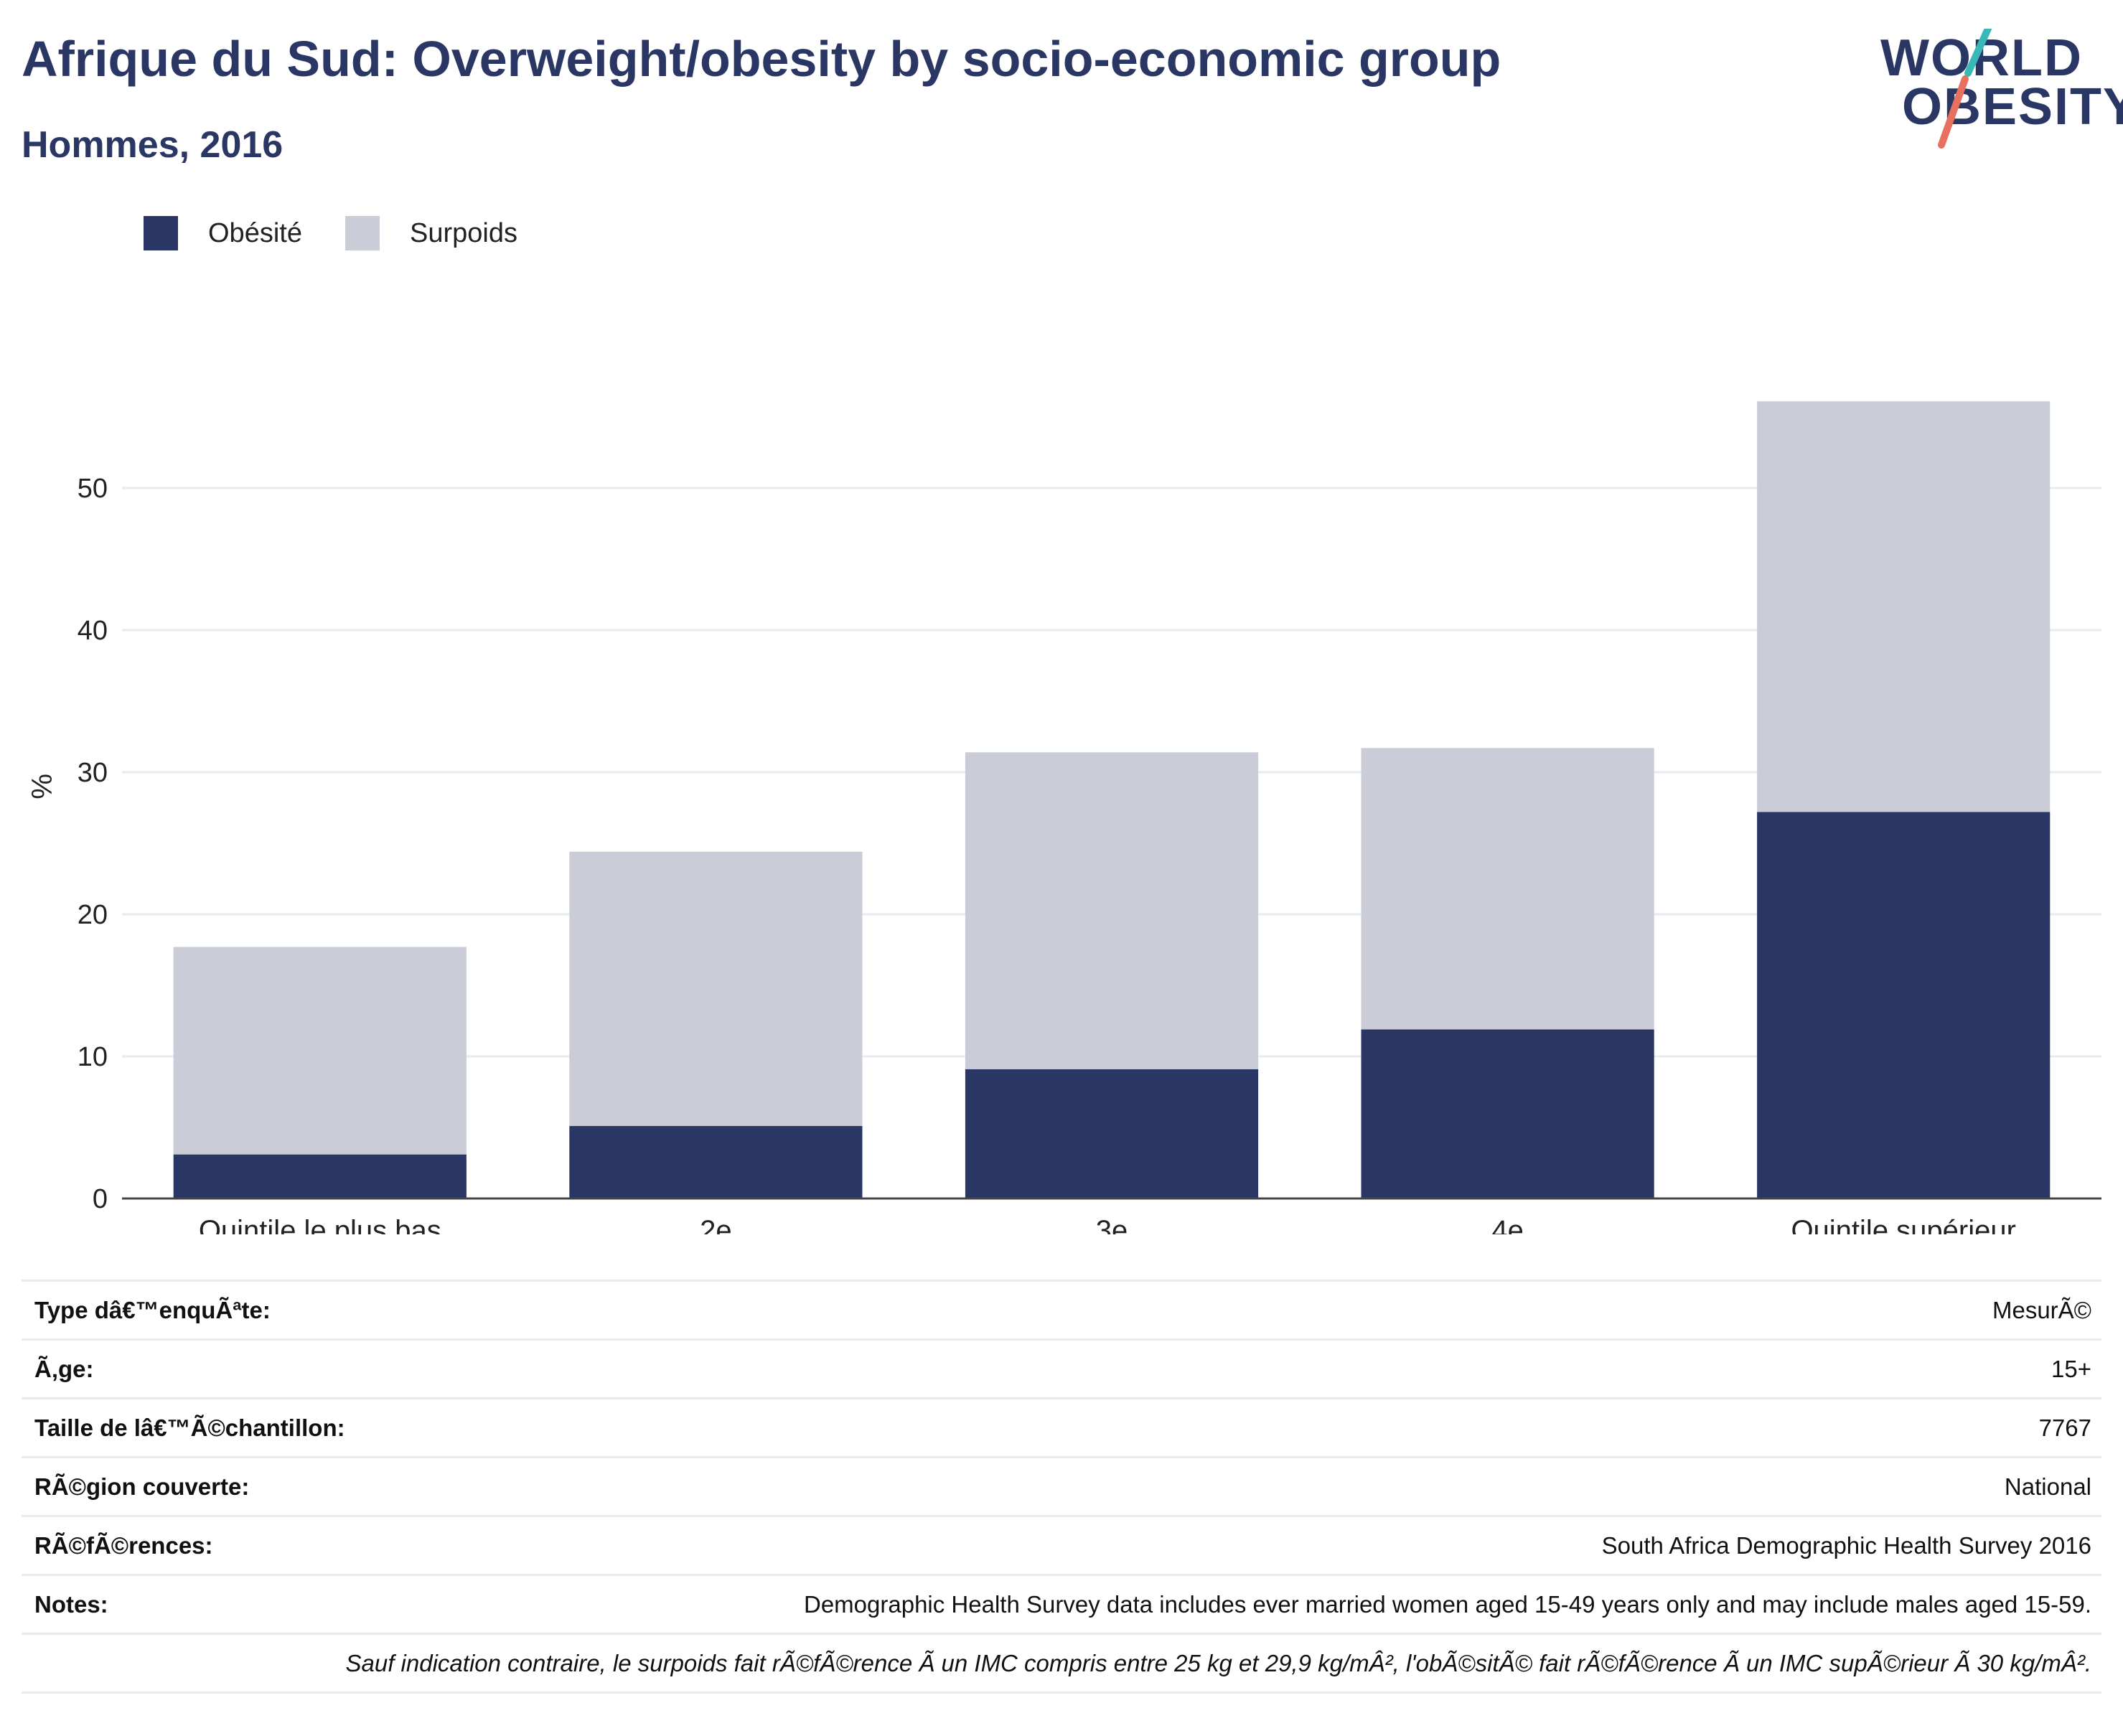 Image resolution: width=2123 pixels, height=1736 pixels. Describe the element at coordinates (1061, 1369) in the screenshot. I see `info-row-age: Ã‚ge: 15+` at that location.